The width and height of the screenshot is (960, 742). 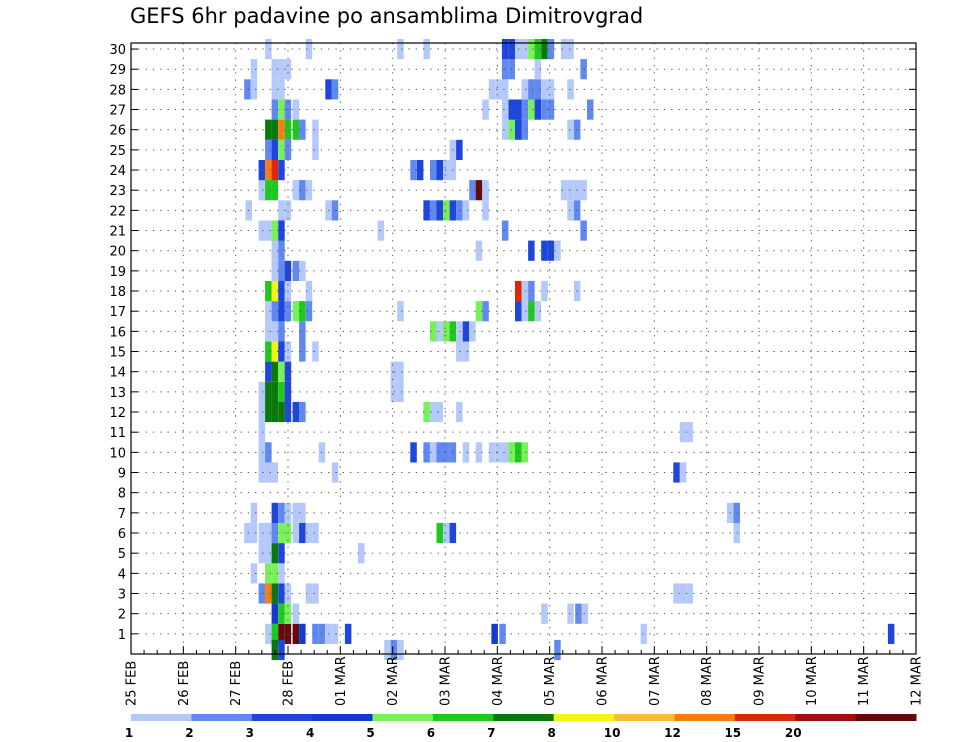 I want to click on x-tick-label: 09 MAR, so click(x=760, y=681).